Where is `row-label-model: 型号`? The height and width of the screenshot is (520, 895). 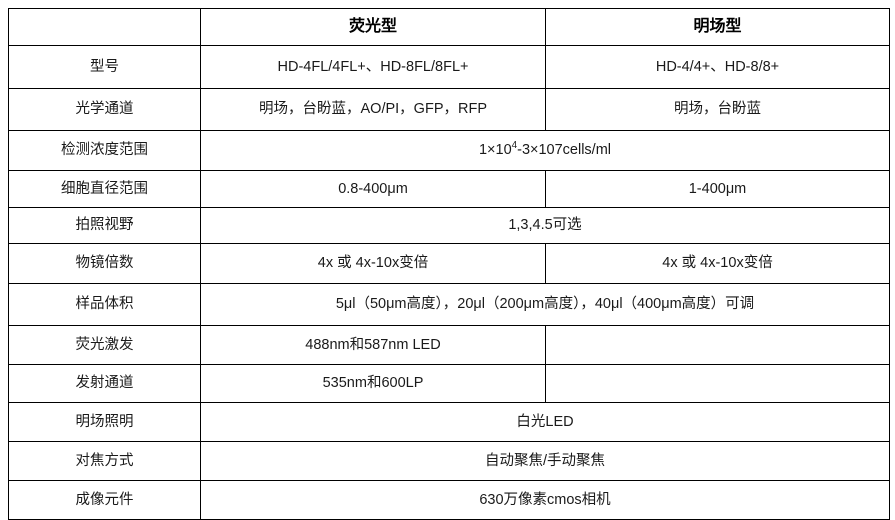
row-label-model: 型号 is located at coordinates (104, 67).